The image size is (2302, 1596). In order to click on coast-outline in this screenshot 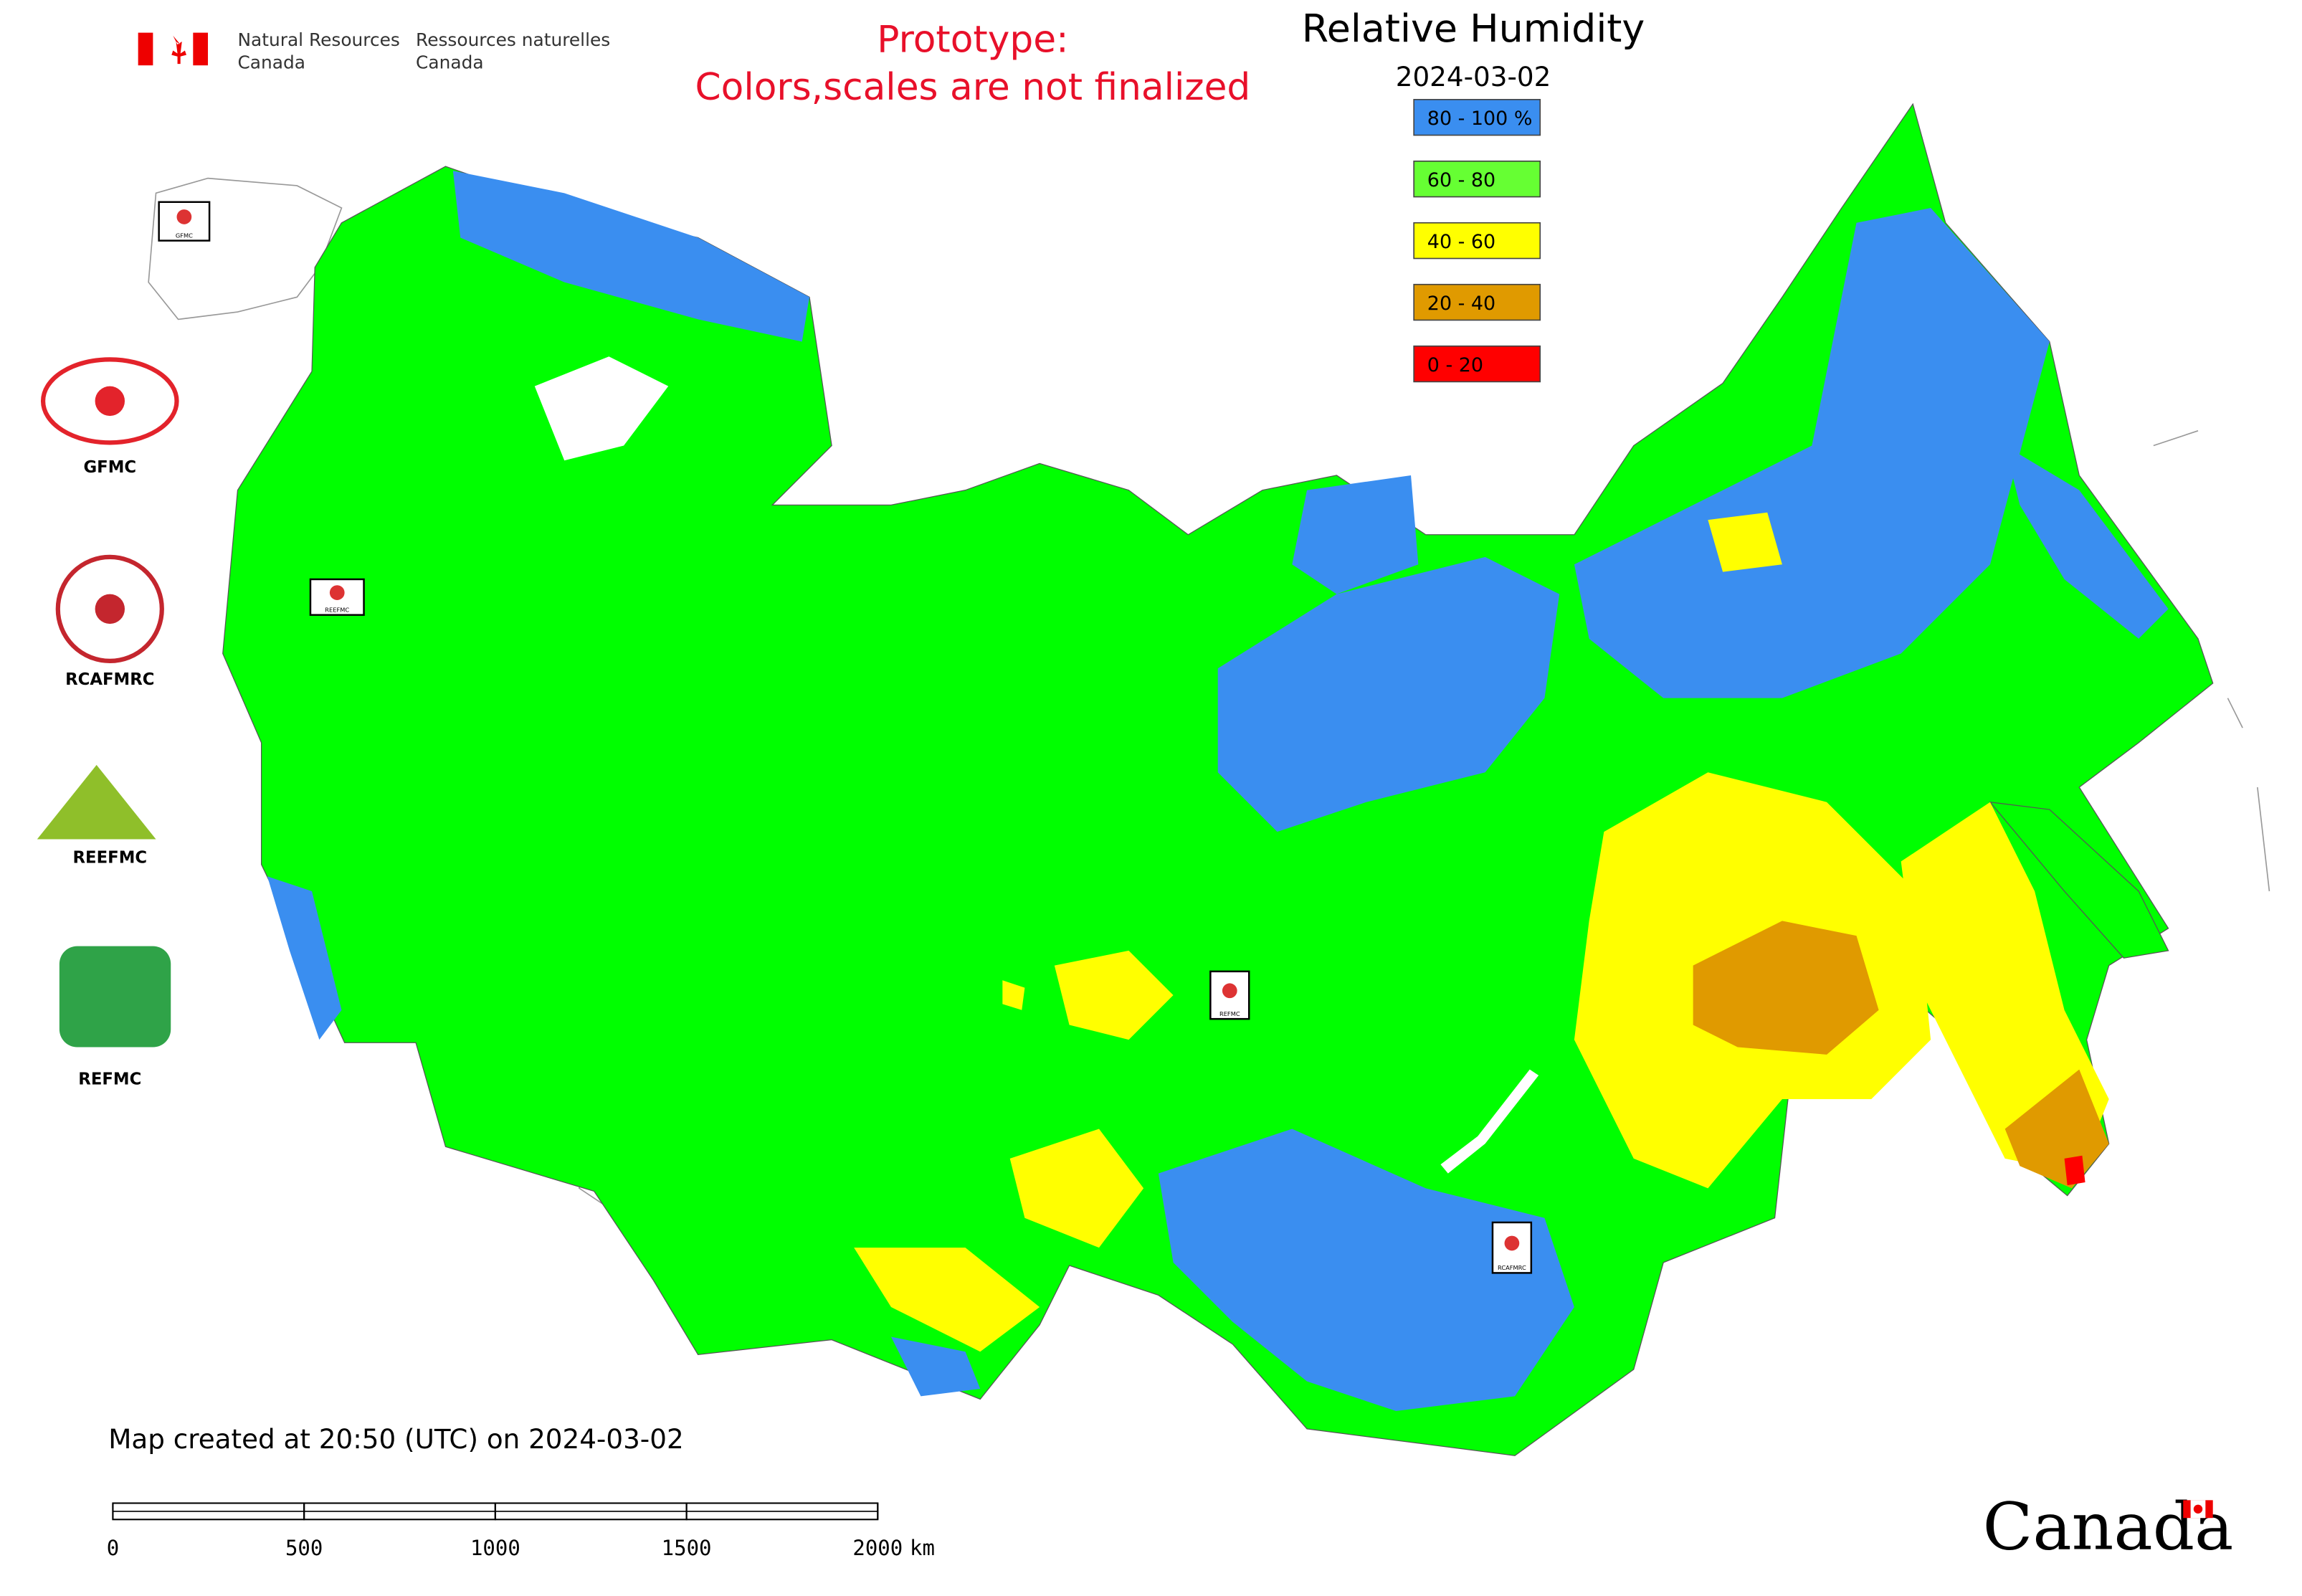, I will do `click(2211, 661)`.